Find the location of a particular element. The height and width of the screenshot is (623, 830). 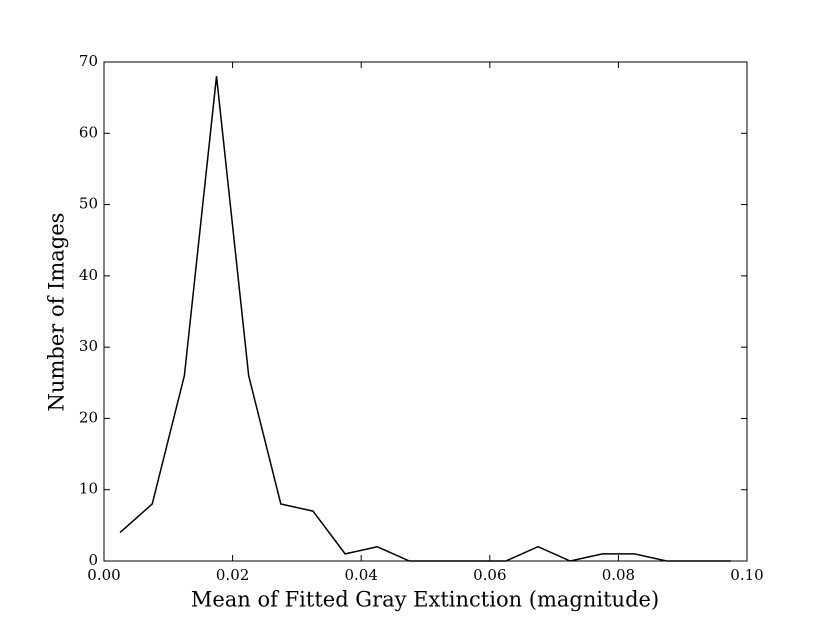

y-axis-label: Number of Images is located at coordinates (57, 312).